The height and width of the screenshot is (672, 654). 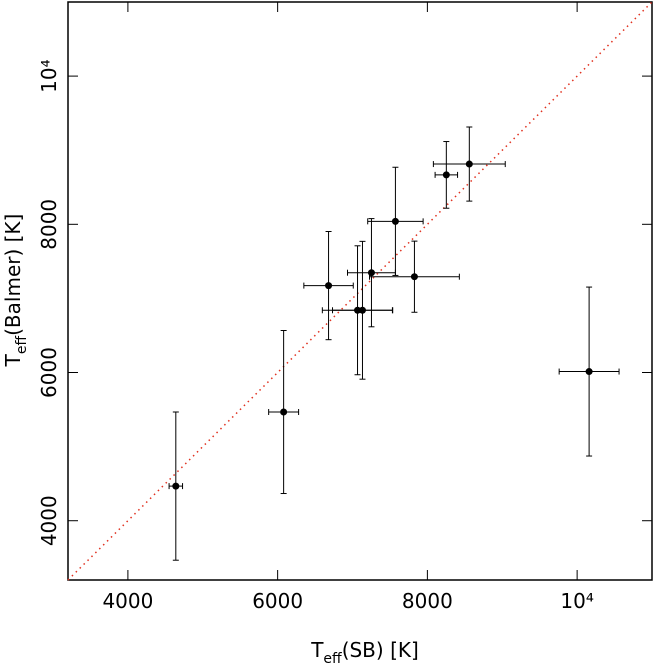 I want to click on x-tick-label: 6000, so click(x=277, y=601).